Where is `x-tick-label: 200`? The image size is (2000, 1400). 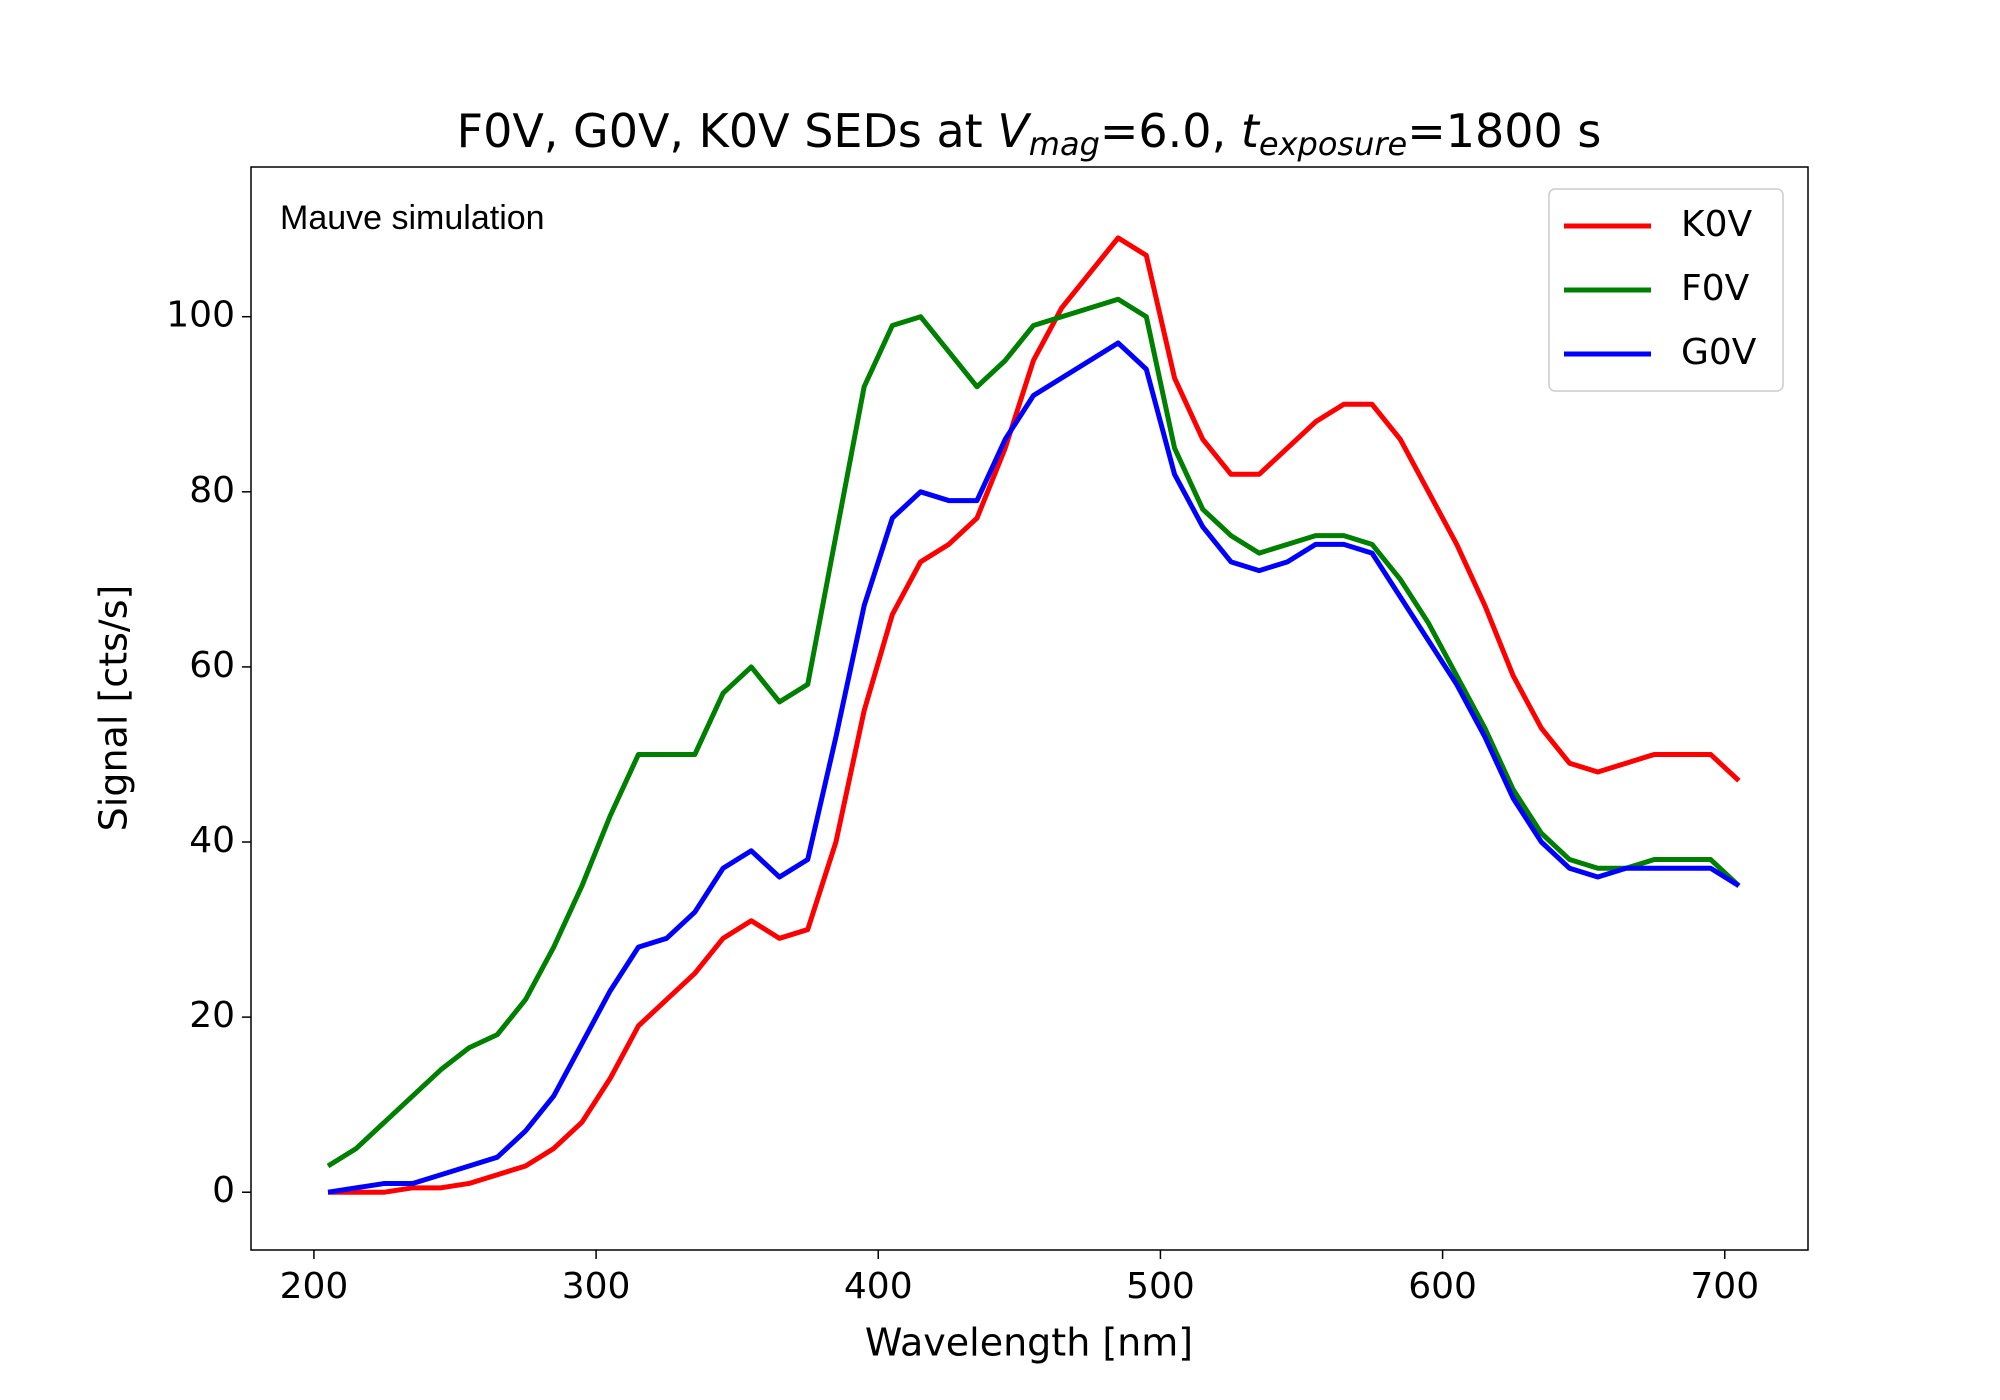
x-tick-label: 200 is located at coordinates (314, 1286).